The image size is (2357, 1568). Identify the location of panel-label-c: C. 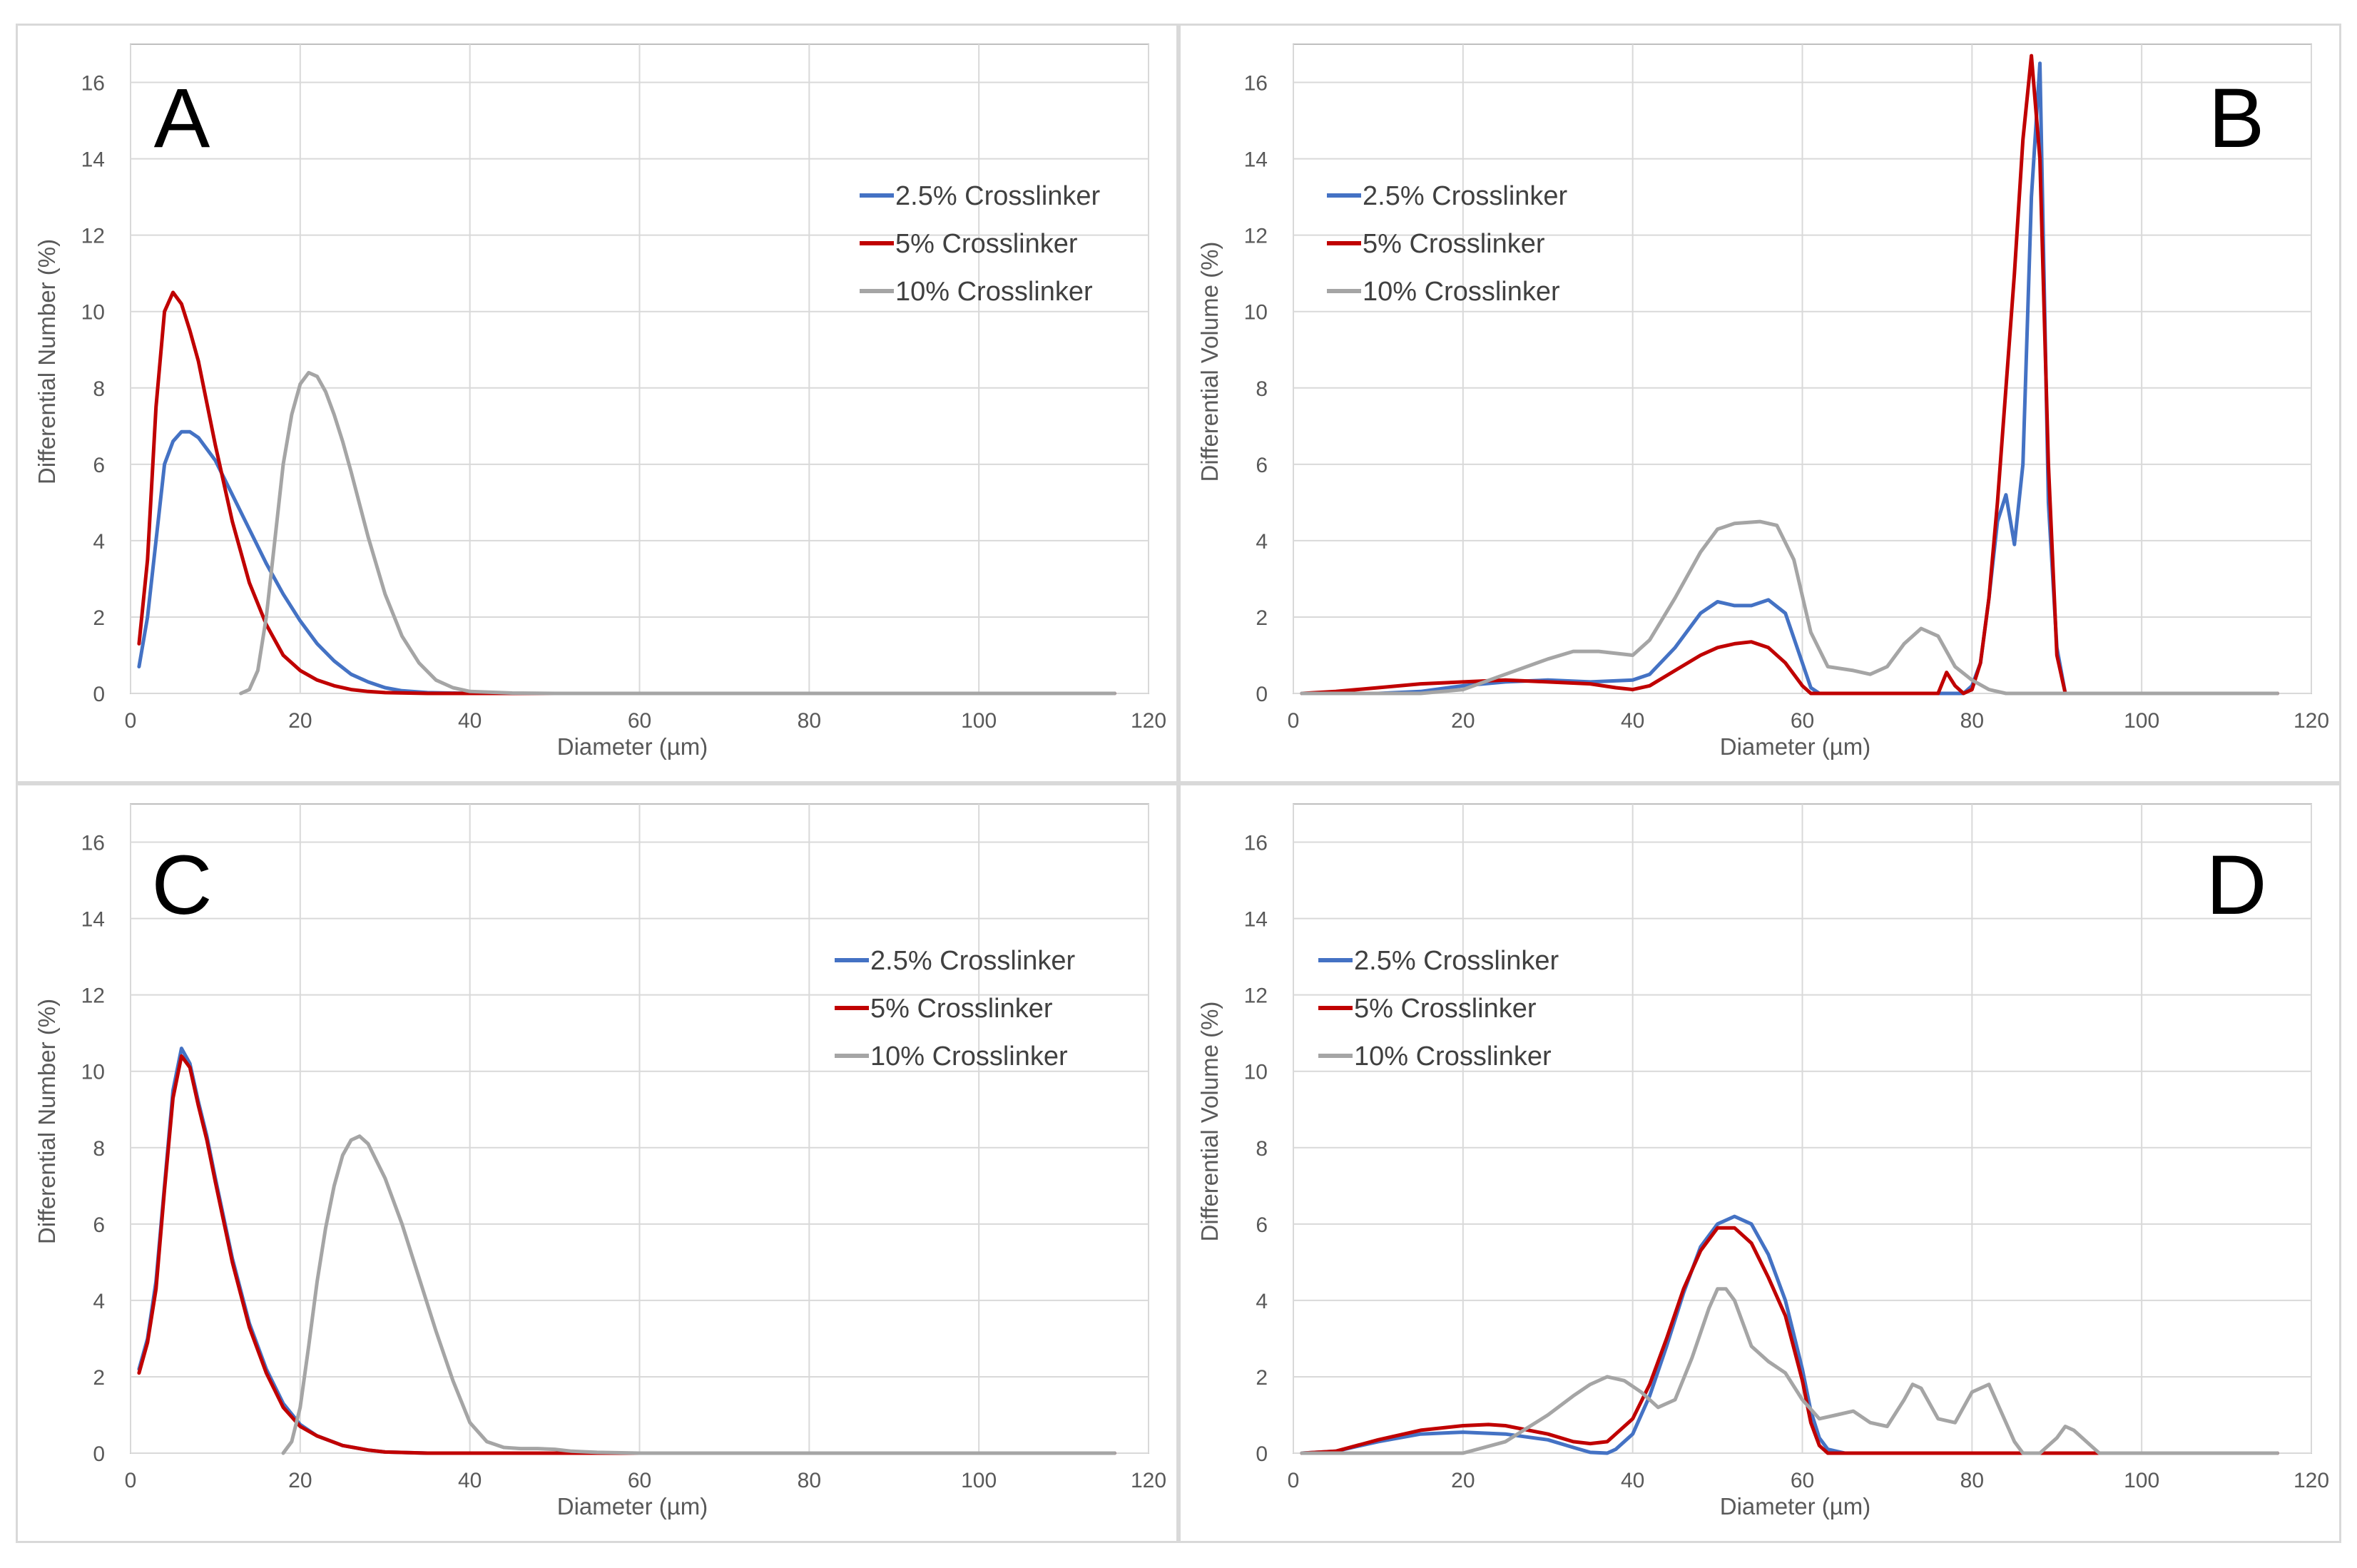
(182, 885).